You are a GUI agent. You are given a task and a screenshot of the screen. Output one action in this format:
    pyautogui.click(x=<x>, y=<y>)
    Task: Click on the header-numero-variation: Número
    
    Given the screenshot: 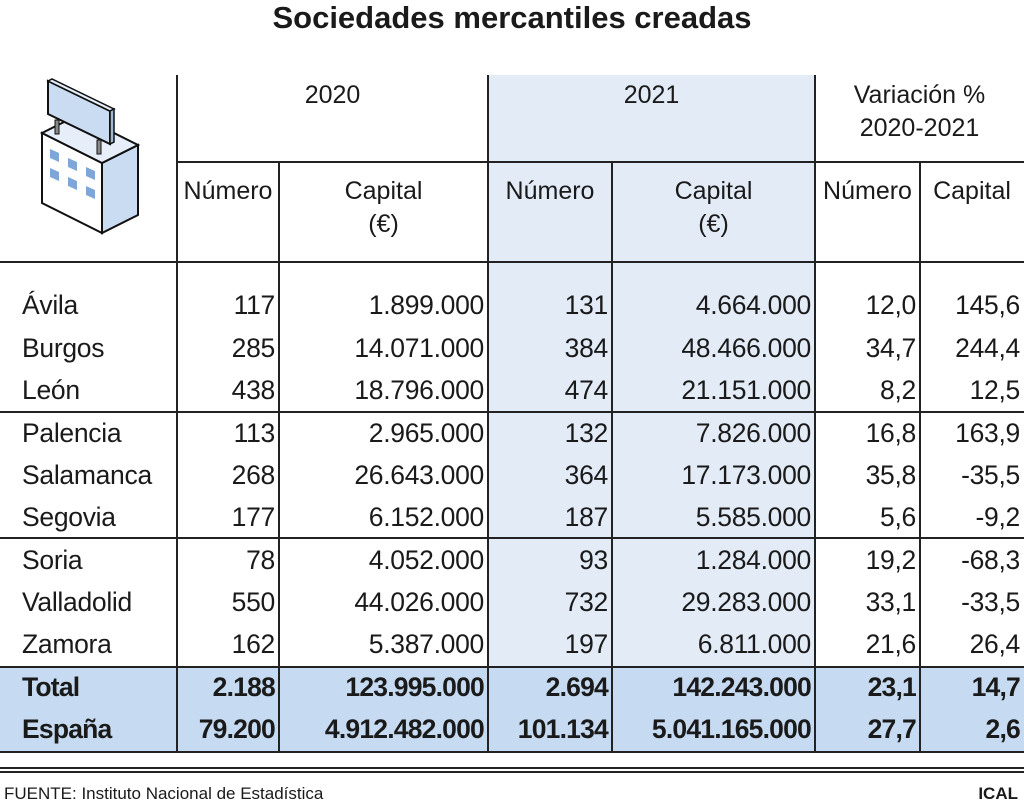 What is the action you would take?
    pyautogui.click(x=867, y=191)
    